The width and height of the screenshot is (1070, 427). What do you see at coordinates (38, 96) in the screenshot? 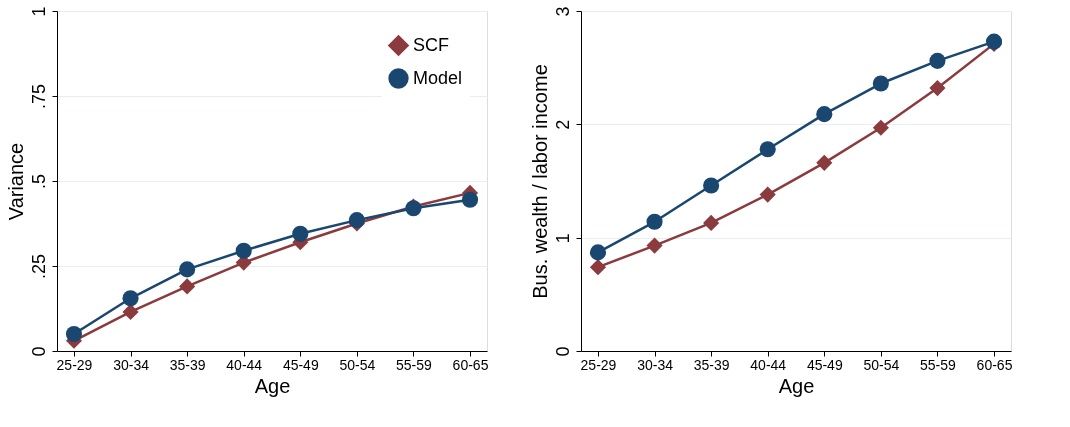
I see `y-tick-label: .75` at bounding box center [38, 96].